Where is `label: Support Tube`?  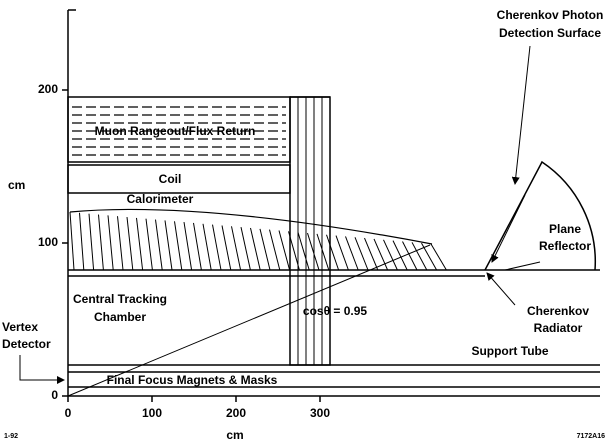
label: Support Tube is located at coordinates (509, 351).